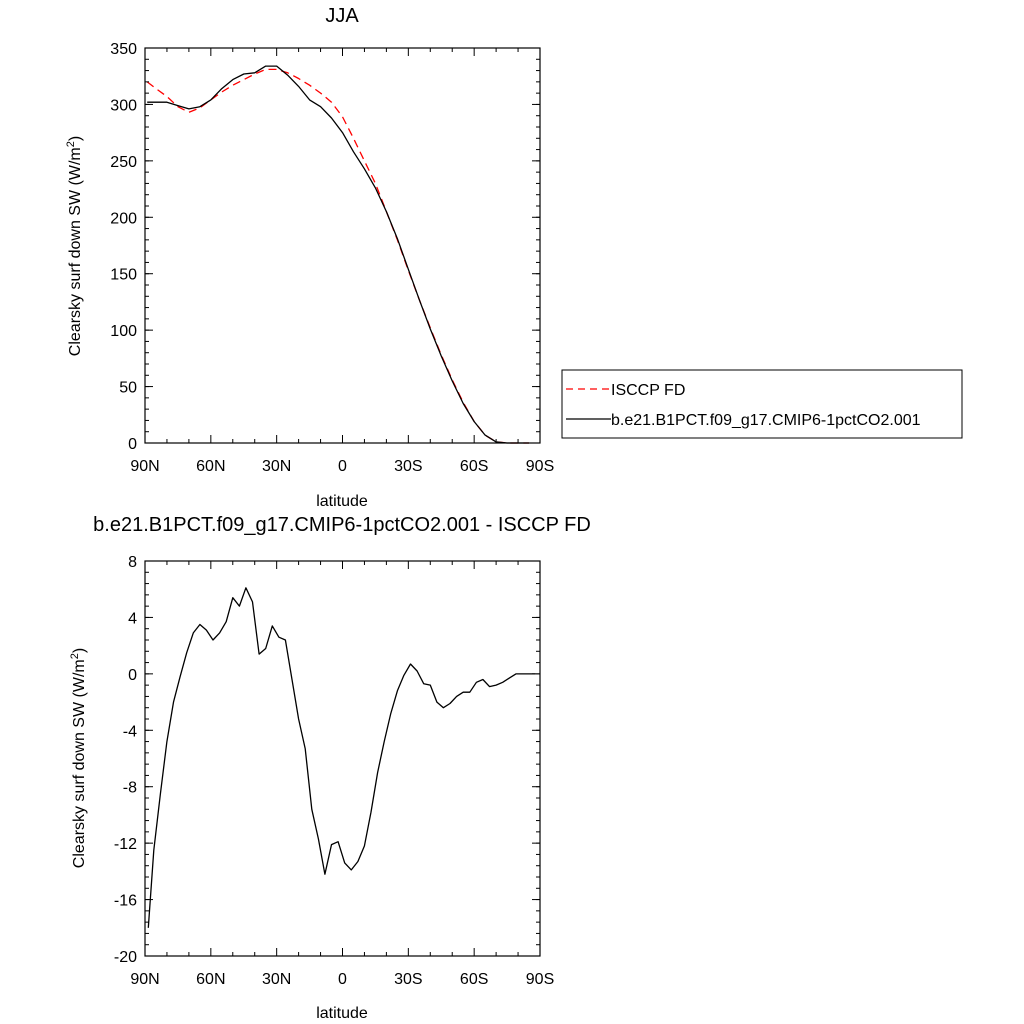 Image resolution: width=1024 pixels, height=1024 pixels. Describe the element at coordinates (276, 979) in the screenshot. I see `bottom-chart-x-tick-label: 30N` at that location.